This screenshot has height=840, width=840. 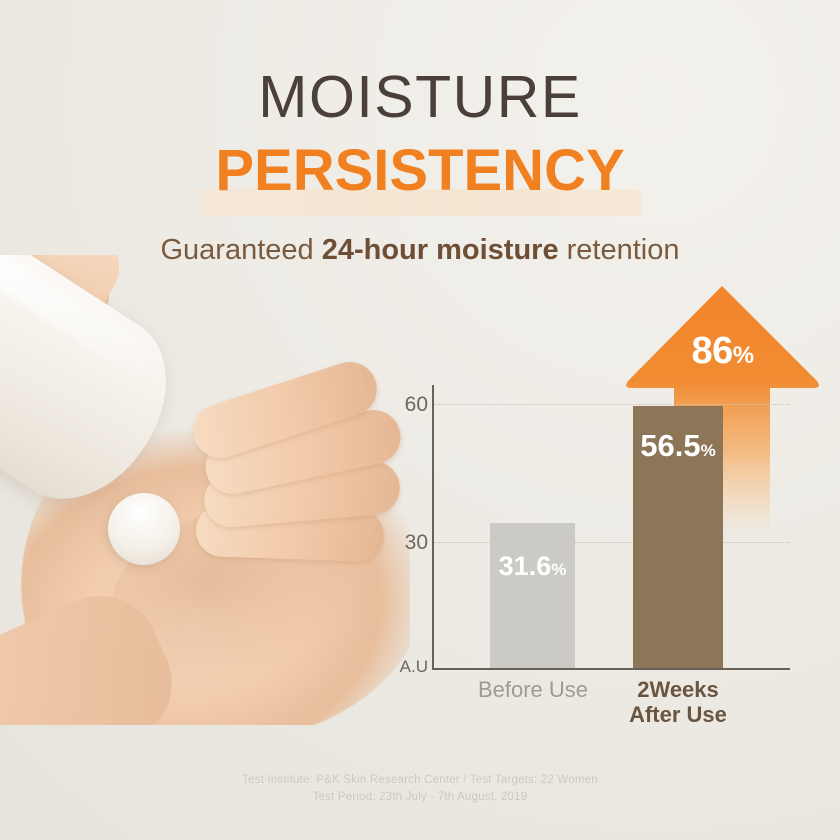 What do you see at coordinates (743, 355) in the screenshot?
I see `arrow-unit: %` at bounding box center [743, 355].